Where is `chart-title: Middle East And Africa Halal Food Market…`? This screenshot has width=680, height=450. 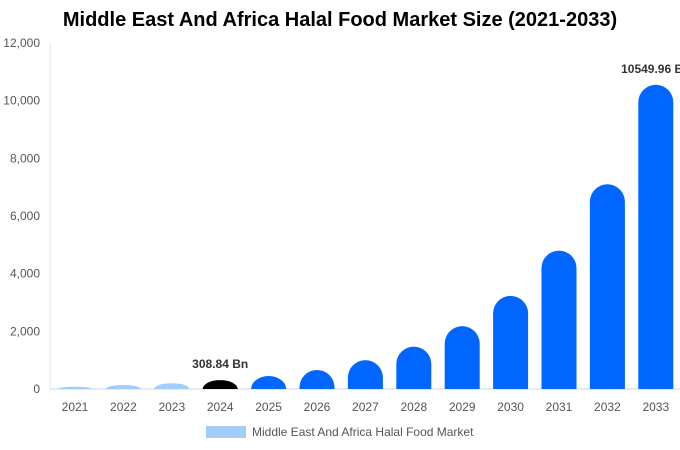 chart-title: Middle East And Africa Halal Food Market… is located at coordinates (340, 20).